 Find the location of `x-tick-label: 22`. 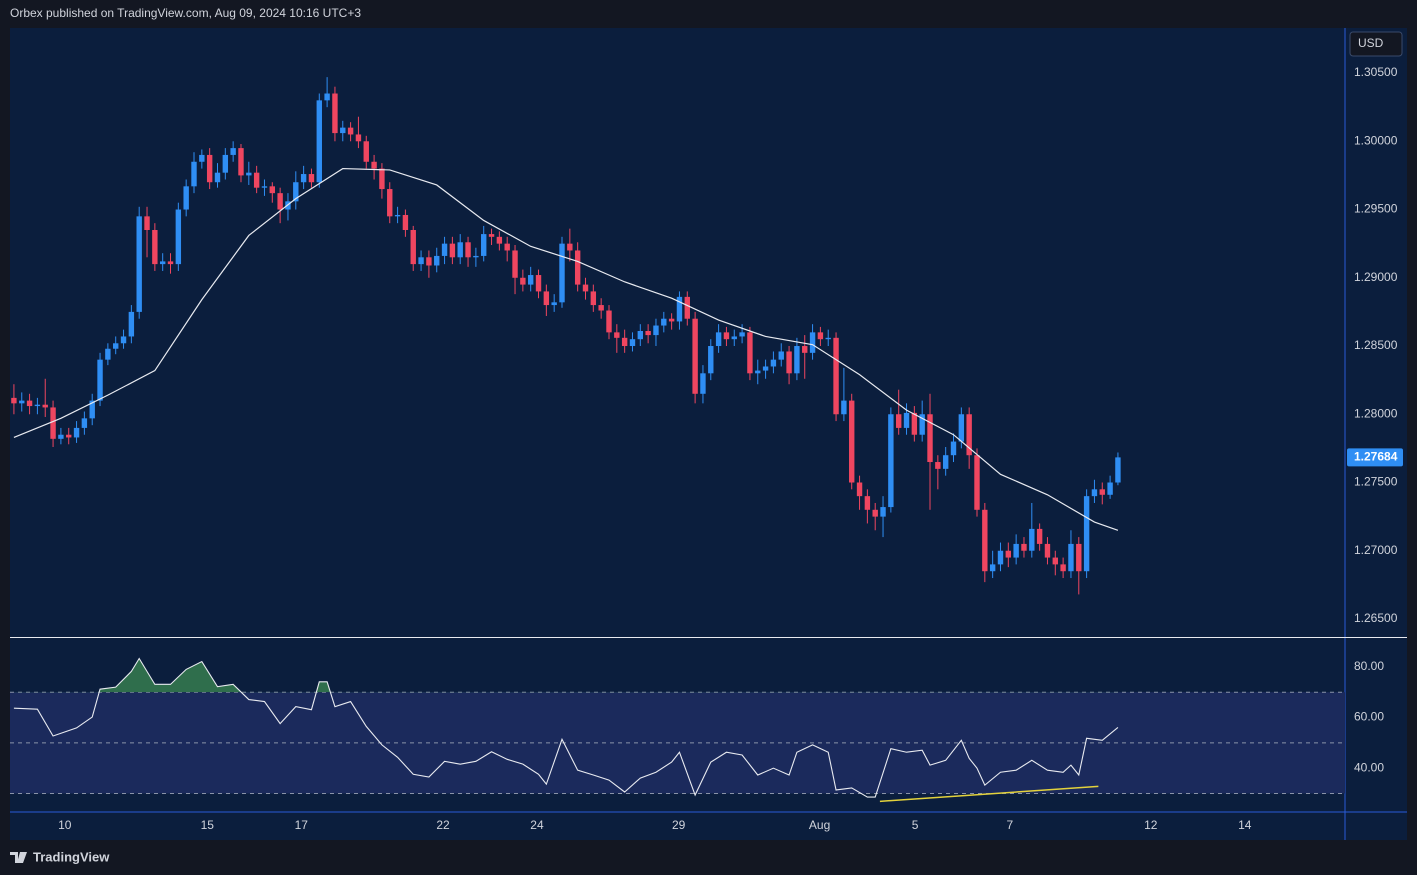

x-tick-label: 22 is located at coordinates (443, 825).